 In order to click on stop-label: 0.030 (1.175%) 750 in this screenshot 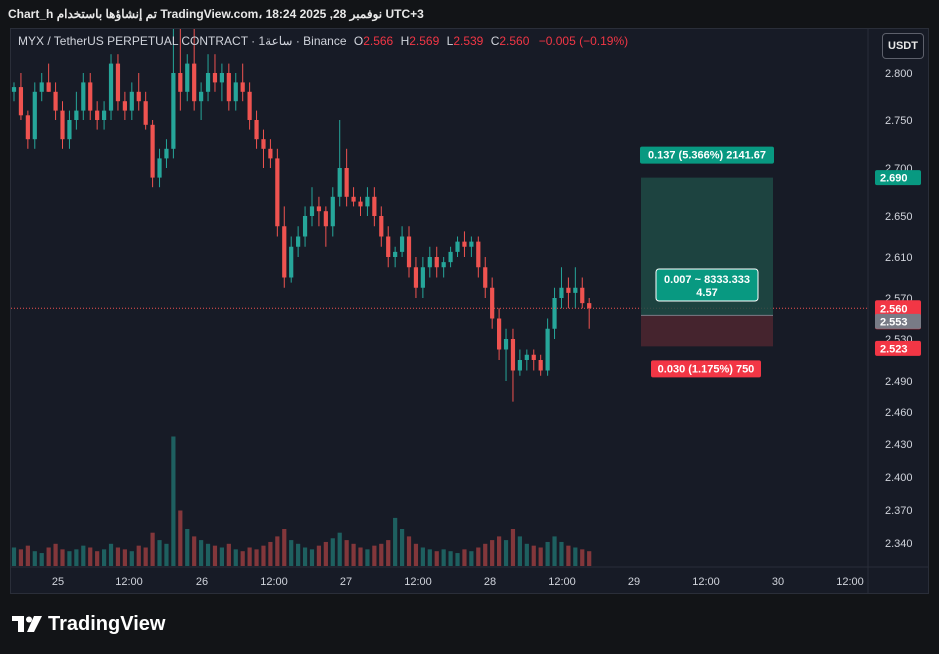, I will do `click(706, 369)`.